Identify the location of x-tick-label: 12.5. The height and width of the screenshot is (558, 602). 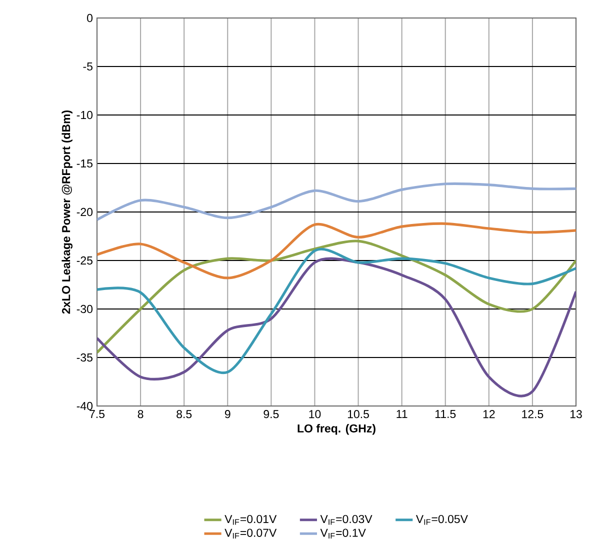
(533, 414).